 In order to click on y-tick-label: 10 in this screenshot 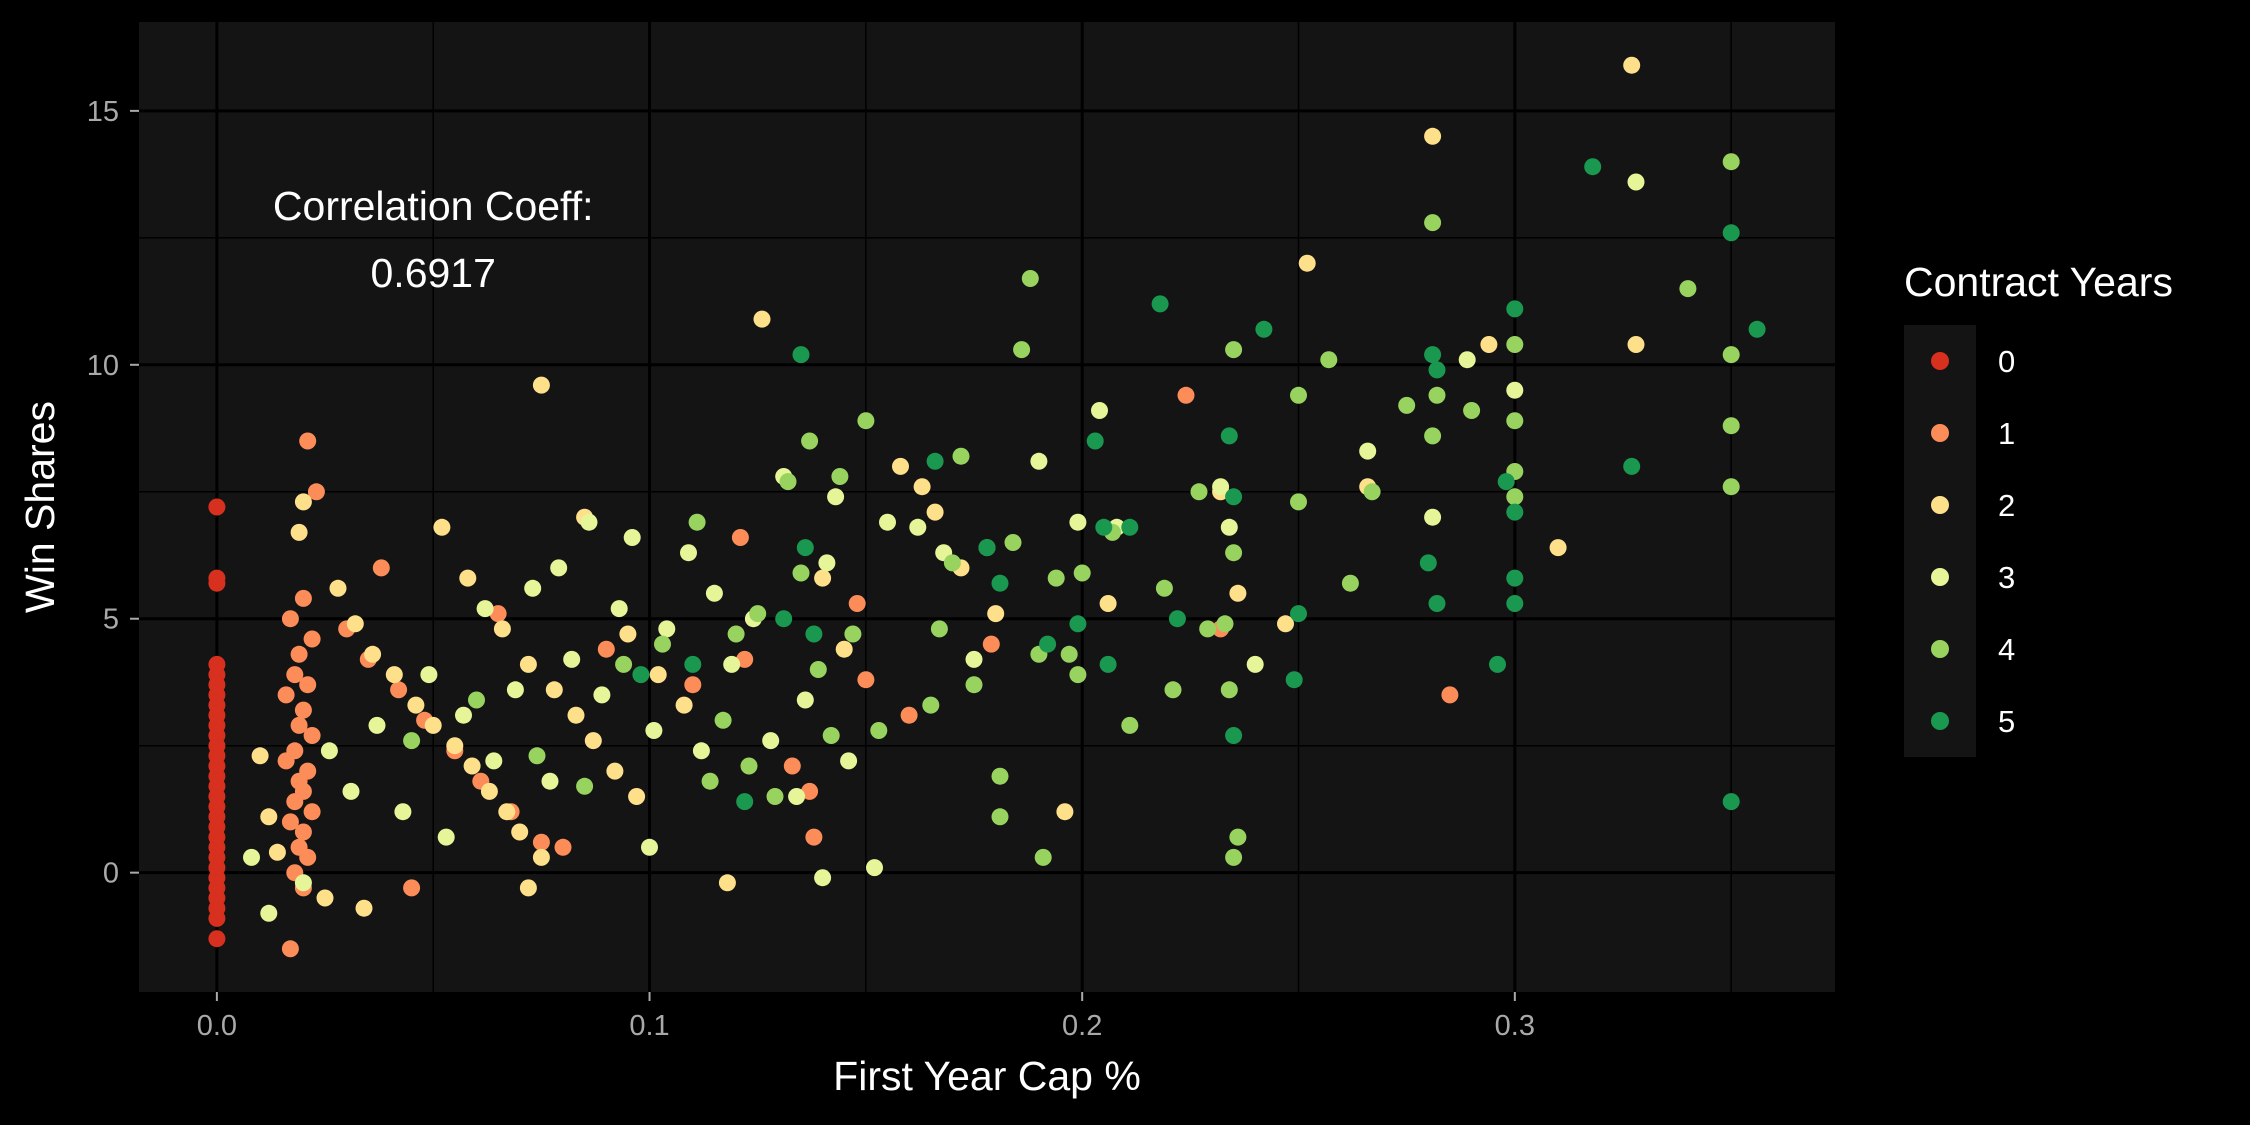, I will do `click(103, 366)`.